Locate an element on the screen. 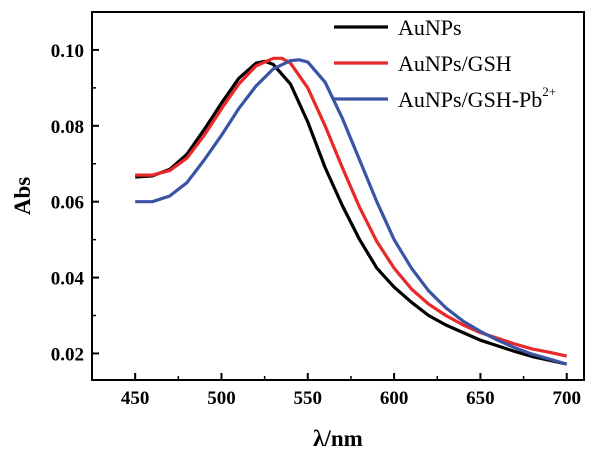 The width and height of the screenshot is (593, 449). x-tick-label: 700 is located at coordinates (566, 398).